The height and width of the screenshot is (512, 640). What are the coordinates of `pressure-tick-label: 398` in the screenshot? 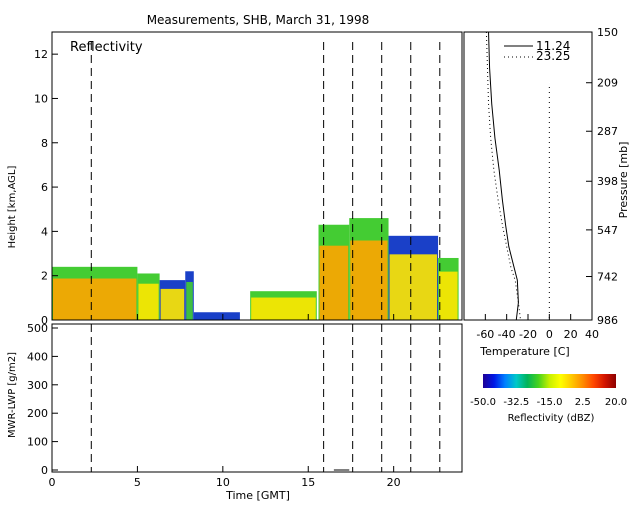 It's located at (607, 181).